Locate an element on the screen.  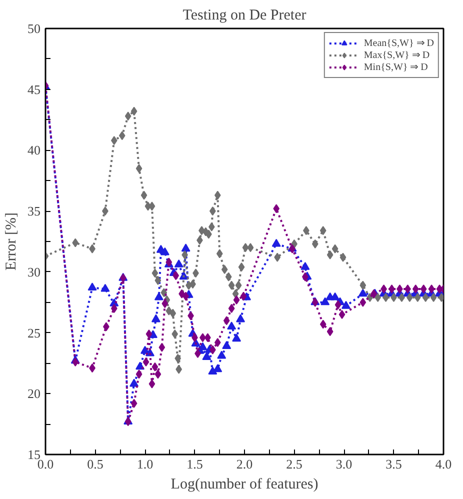
legend-label: Min{S,W} ⇒ D is located at coordinates (396, 67).